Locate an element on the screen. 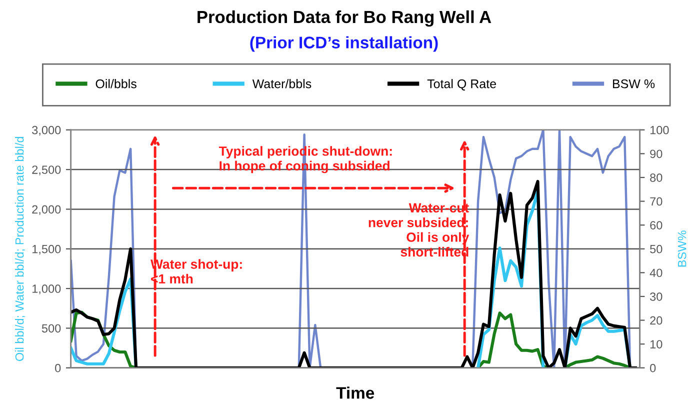 The image size is (688, 411). y-axis-title: Oil bbl/d; Water bbl/d; Production rate bbl/d is located at coordinates (20, 248).